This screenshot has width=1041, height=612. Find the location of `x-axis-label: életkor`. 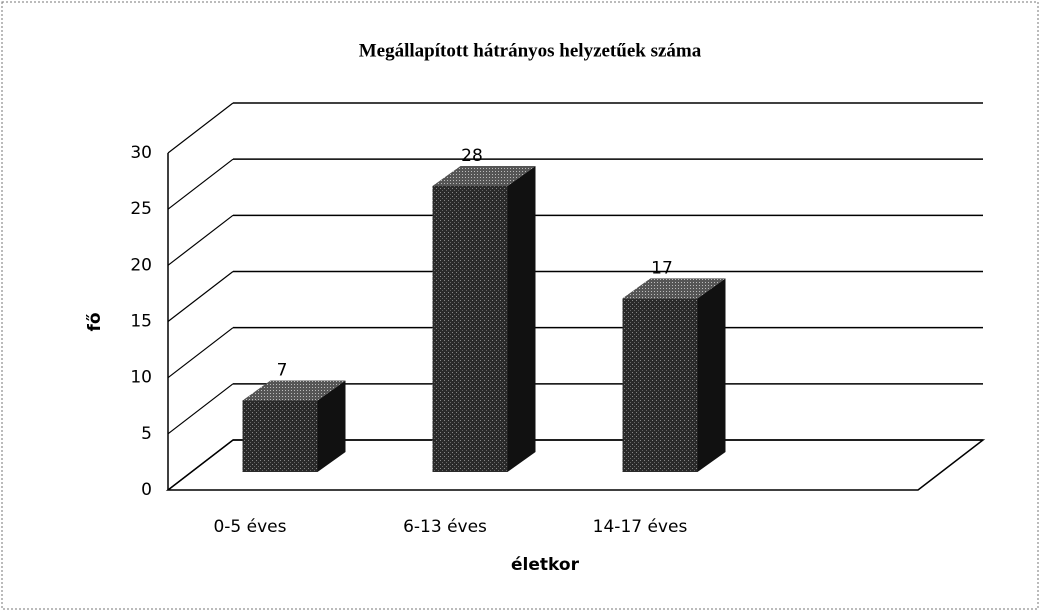

x-axis-label: életkor is located at coordinates (545, 565).